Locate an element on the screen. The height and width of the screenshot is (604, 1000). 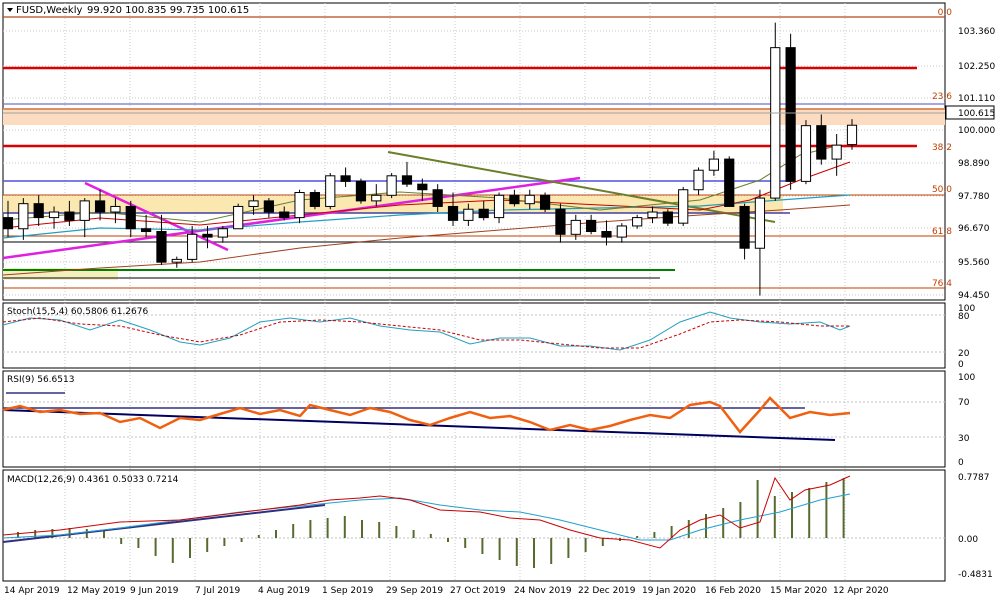
time-tick: 24 Nov 2019 is located at coordinates (543, 591).